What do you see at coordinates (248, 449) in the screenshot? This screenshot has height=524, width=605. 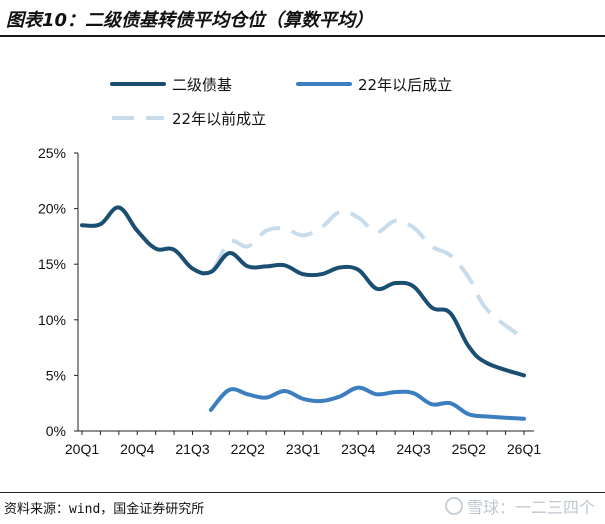 I see `x-tick-label: 22Q2` at bounding box center [248, 449].